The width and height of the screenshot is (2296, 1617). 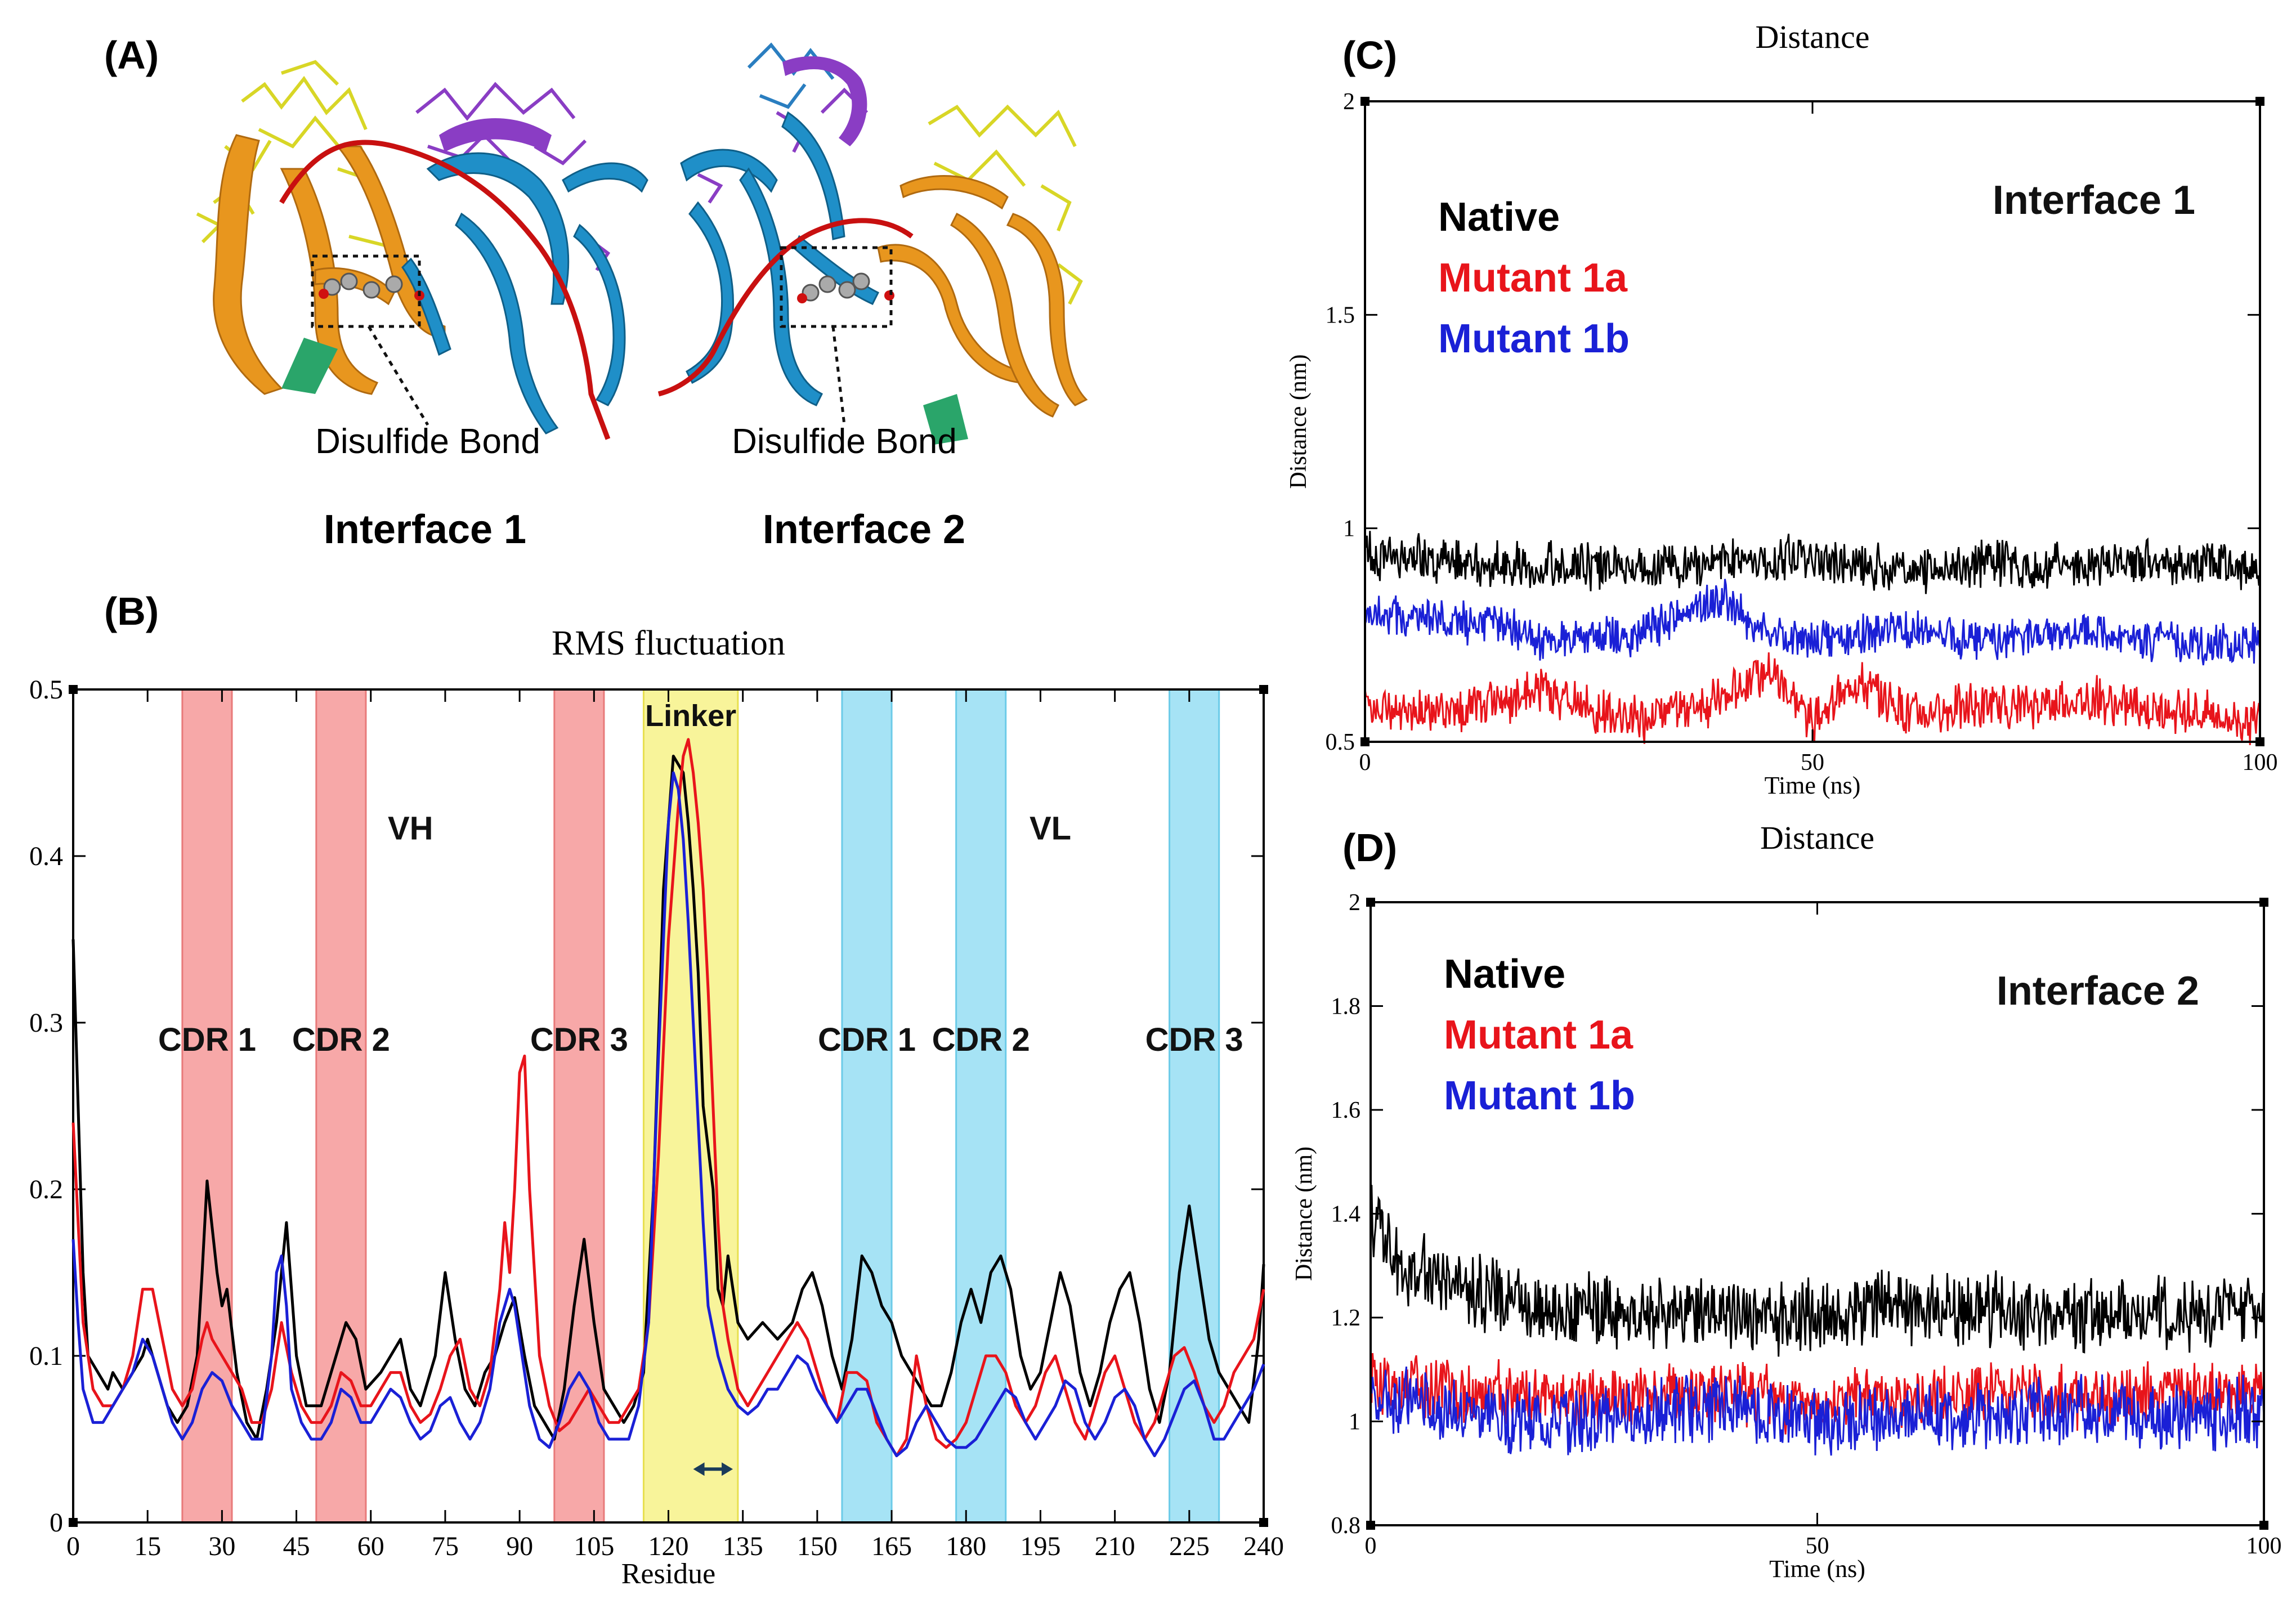 I want to click on region-label: VL, so click(x=1050, y=828).